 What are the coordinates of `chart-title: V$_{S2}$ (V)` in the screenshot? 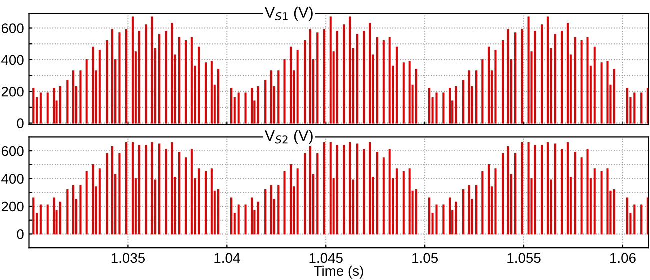 It's located at (288, 137).